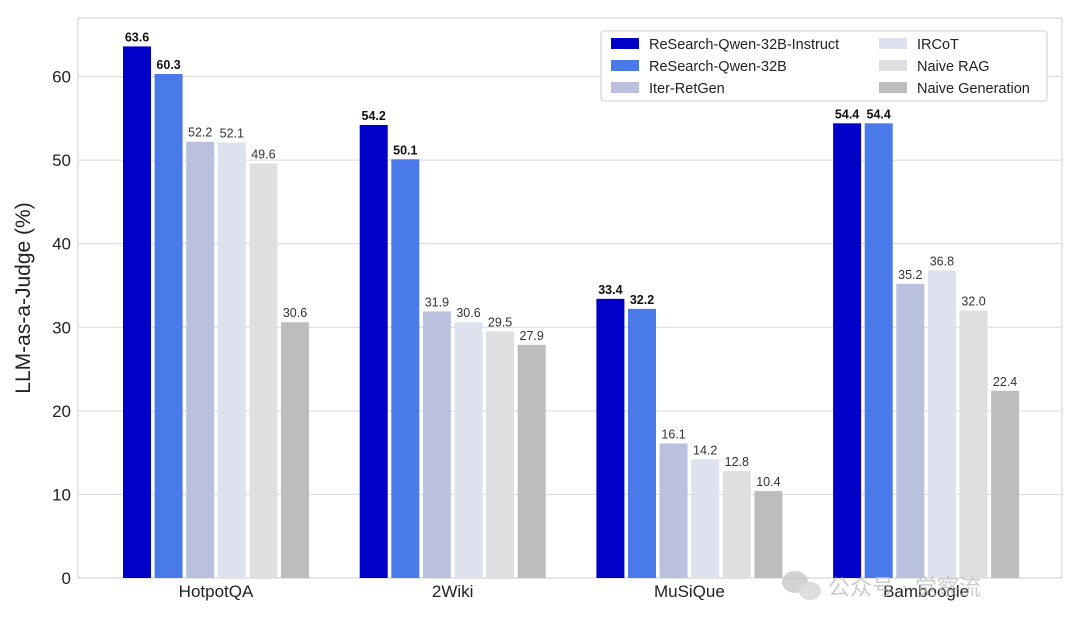 The width and height of the screenshot is (1080, 629). I want to click on data-label: 10.4, so click(768, 482).